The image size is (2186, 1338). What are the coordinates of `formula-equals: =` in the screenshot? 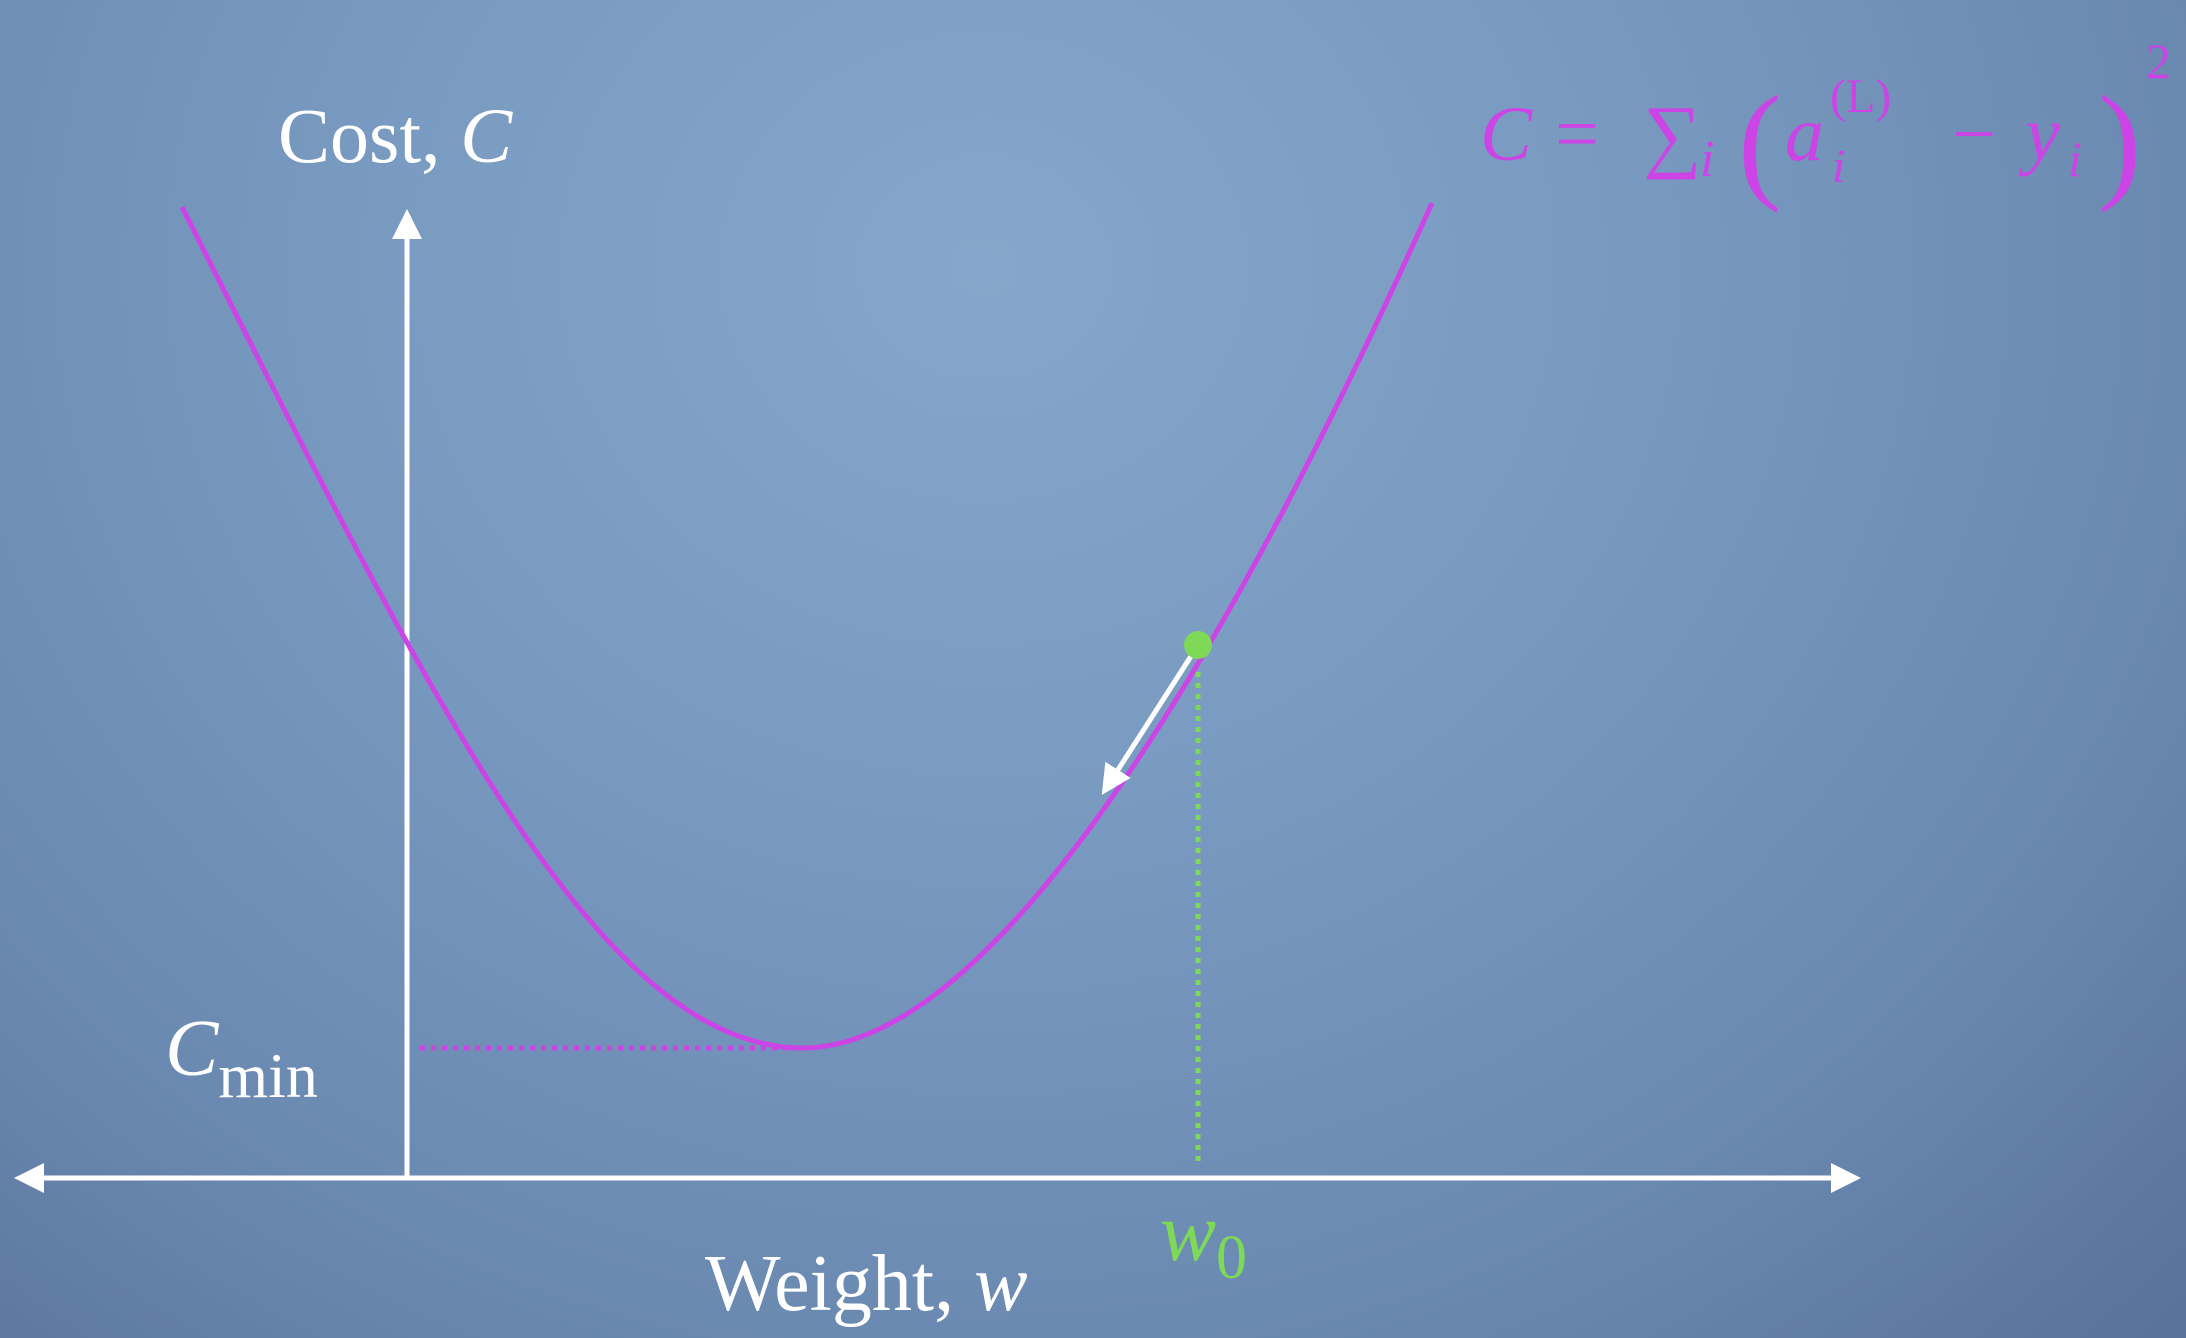 It's located at (1577, 133).